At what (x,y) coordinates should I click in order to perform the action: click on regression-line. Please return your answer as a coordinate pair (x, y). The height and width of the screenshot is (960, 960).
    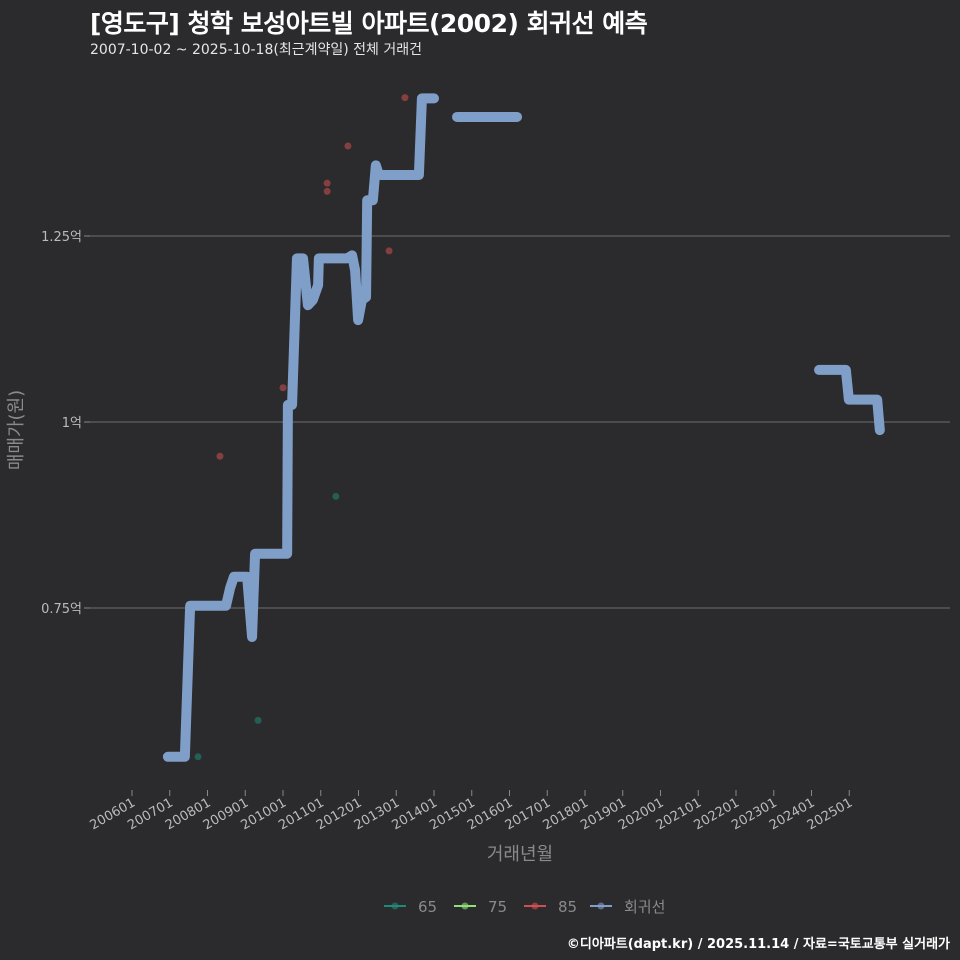
    Looking at the image, I should click on (849, 400).